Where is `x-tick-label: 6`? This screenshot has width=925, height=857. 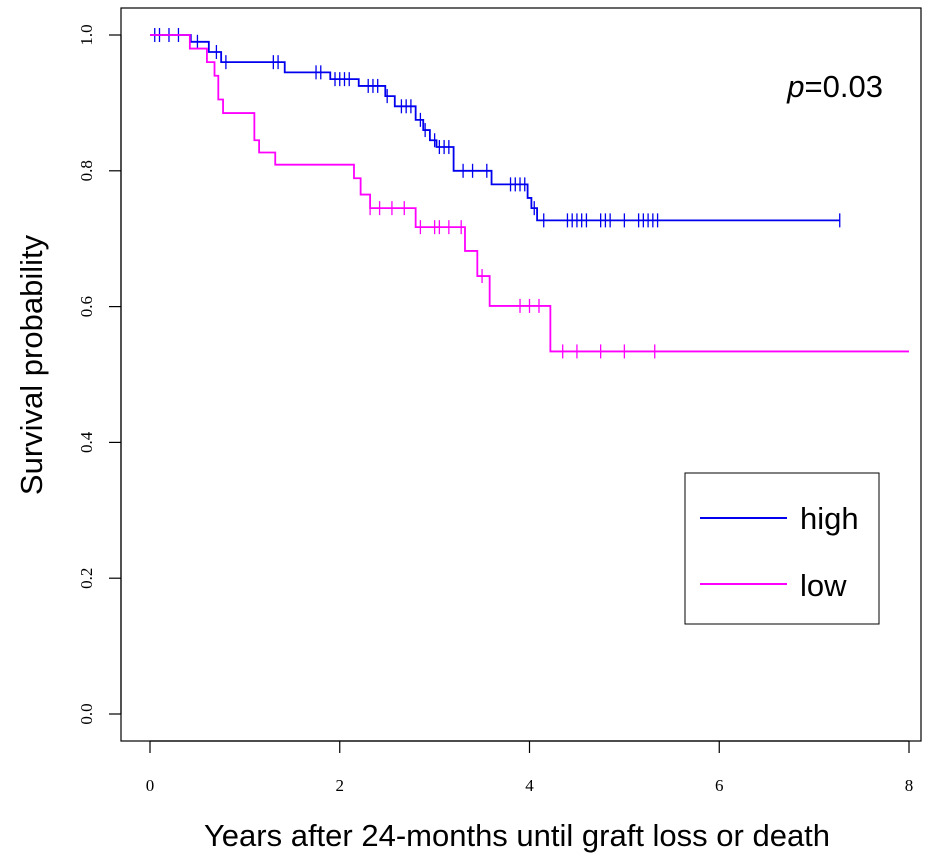
x-tick-label: 6 is located at coordinates (719, 785).